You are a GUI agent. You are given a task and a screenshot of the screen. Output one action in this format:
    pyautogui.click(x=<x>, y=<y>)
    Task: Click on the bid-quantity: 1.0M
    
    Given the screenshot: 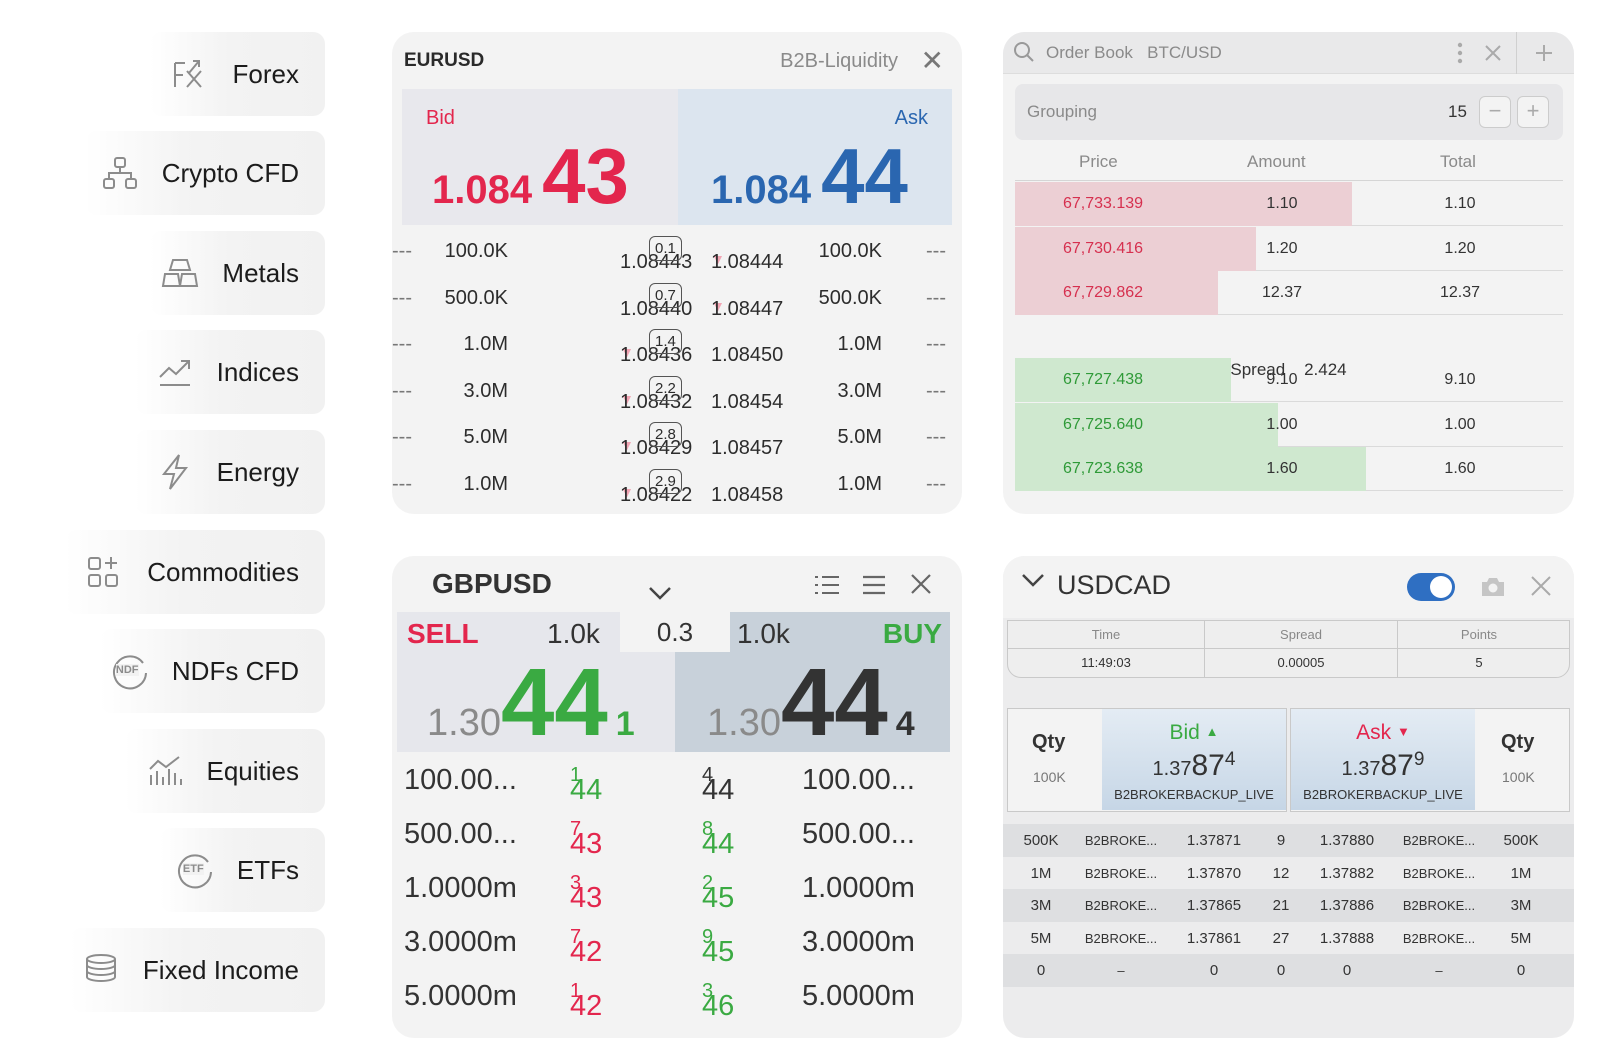 What is the action you would take?
    pyautogui.click(x=485, y=483)
    